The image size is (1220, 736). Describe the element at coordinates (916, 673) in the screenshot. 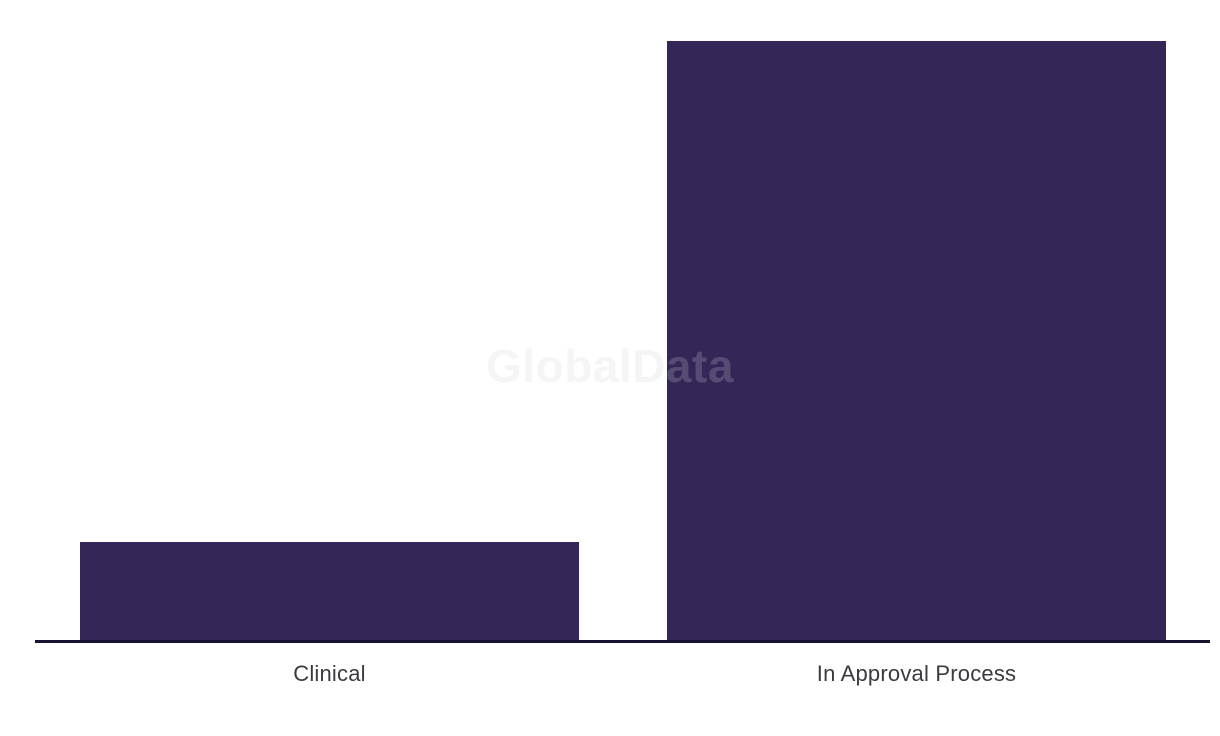

I see `x-axis-label-in-approval-process: In Approval Process` at that location.